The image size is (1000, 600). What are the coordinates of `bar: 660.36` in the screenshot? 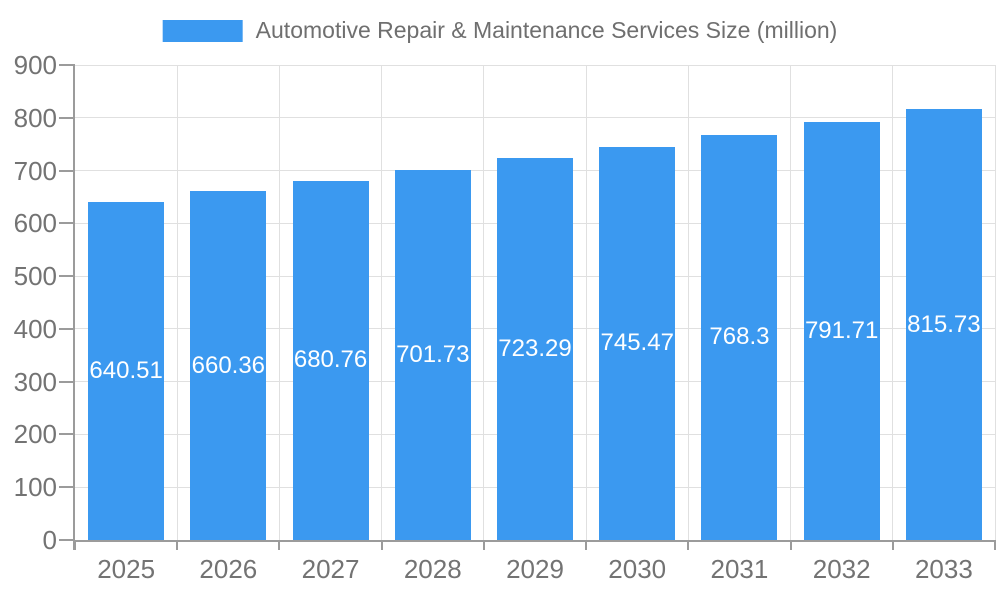 It's located at (228, 365).